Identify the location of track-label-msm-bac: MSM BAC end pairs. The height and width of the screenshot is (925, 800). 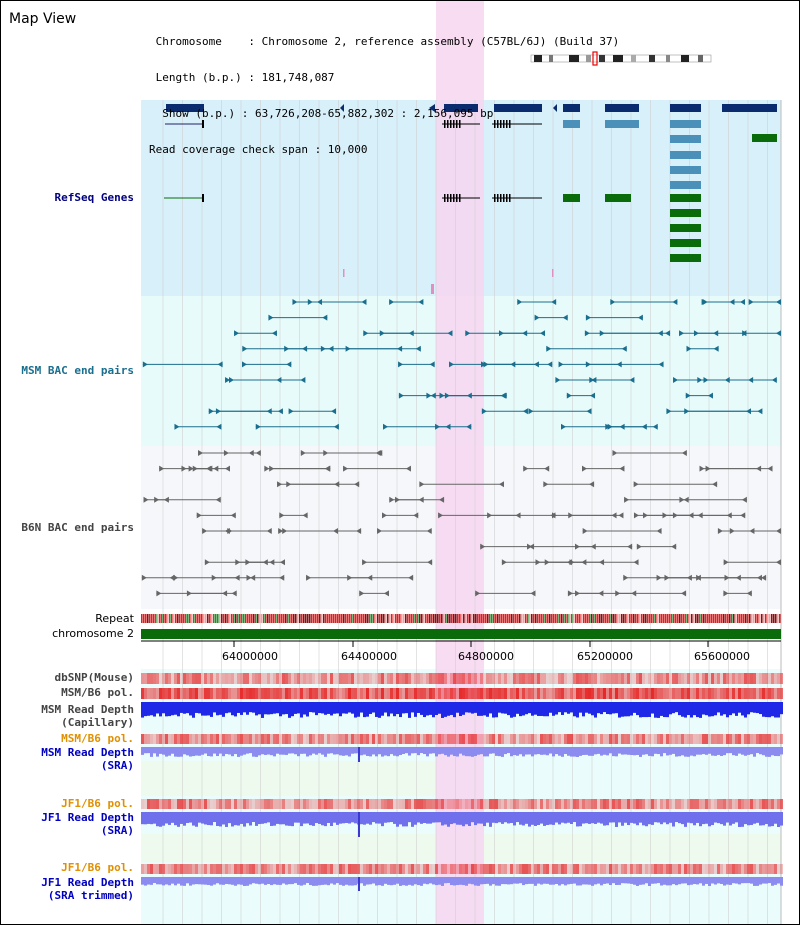
(77, 370).